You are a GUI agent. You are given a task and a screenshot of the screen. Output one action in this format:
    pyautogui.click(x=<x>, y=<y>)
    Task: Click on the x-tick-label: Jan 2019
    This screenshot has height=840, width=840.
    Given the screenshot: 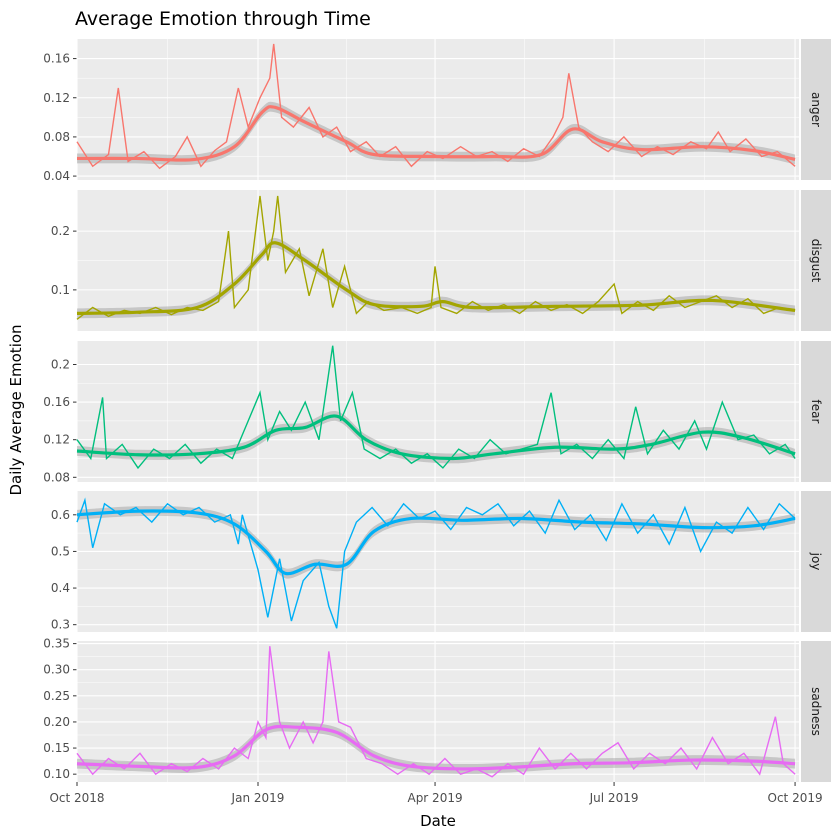 What is the action you would take?
    pyautogui.click(x=258, y=798)
    